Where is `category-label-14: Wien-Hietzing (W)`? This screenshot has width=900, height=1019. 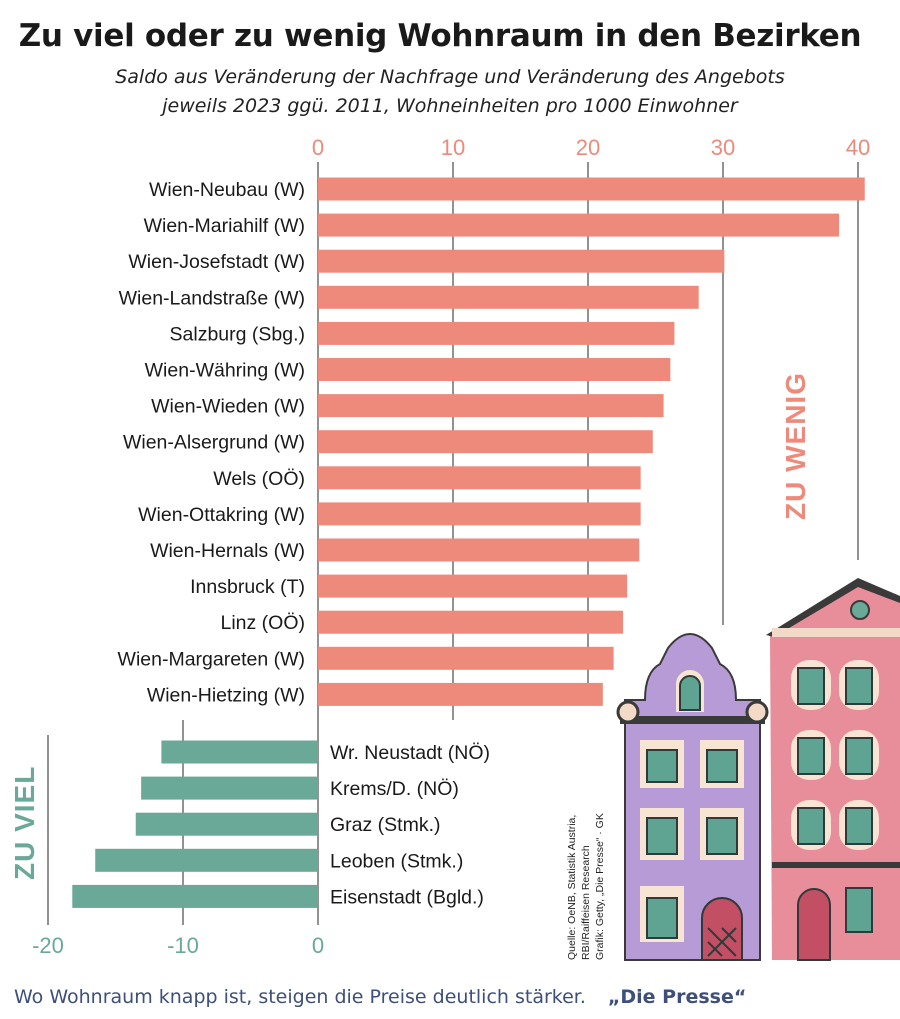
category-label-14: Wien-Hietzing (W) is located at coordinates (226, 695).